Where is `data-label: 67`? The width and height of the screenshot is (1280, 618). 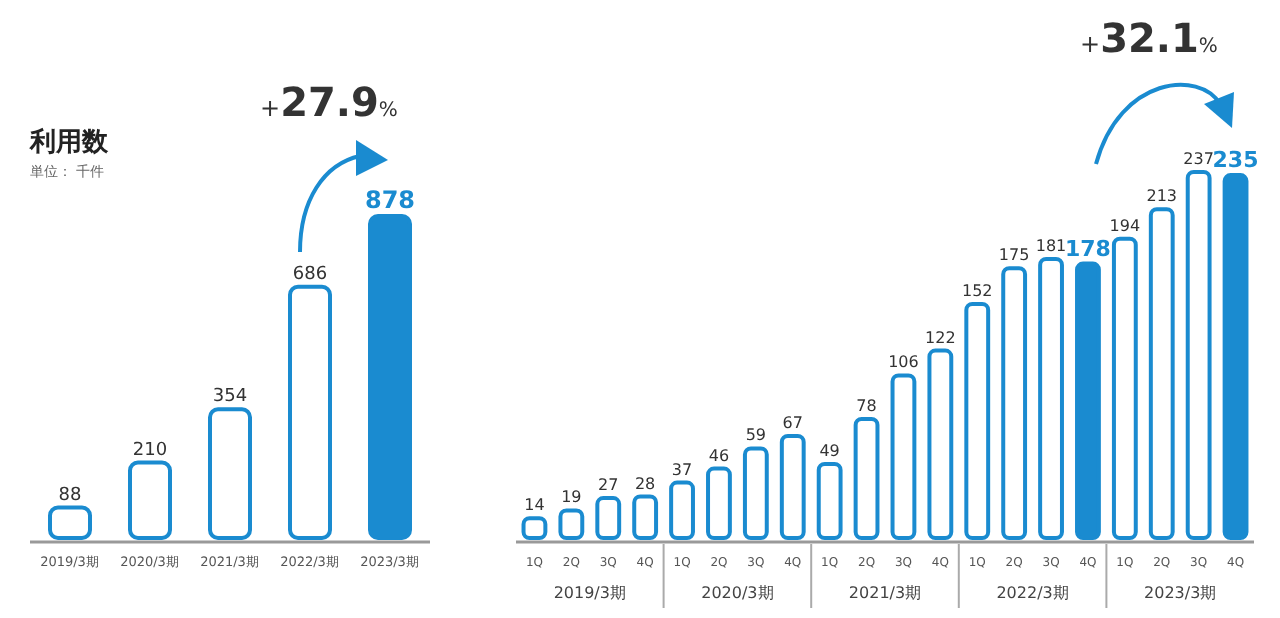 data-label: 67 is located at coordinates (792, 422).